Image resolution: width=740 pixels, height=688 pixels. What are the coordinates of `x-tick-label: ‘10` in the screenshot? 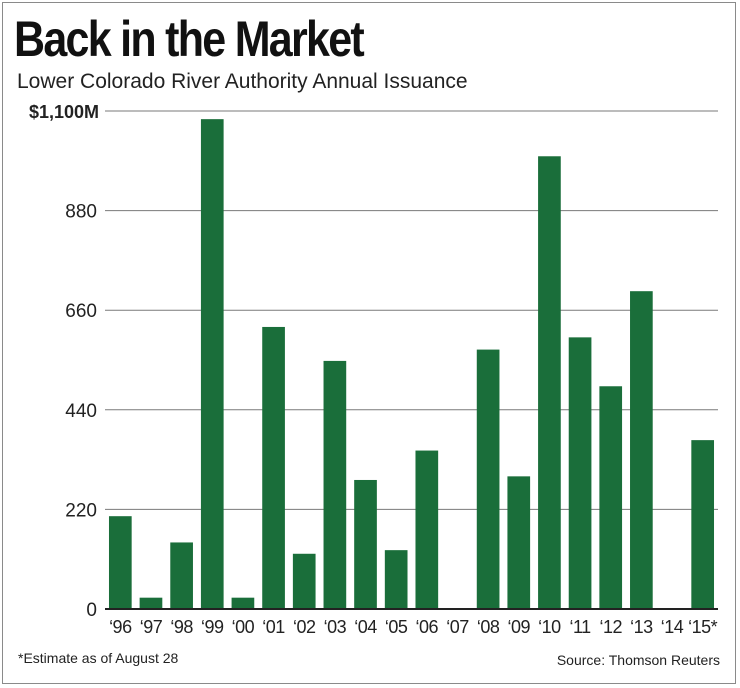 It's located at (549, 627).